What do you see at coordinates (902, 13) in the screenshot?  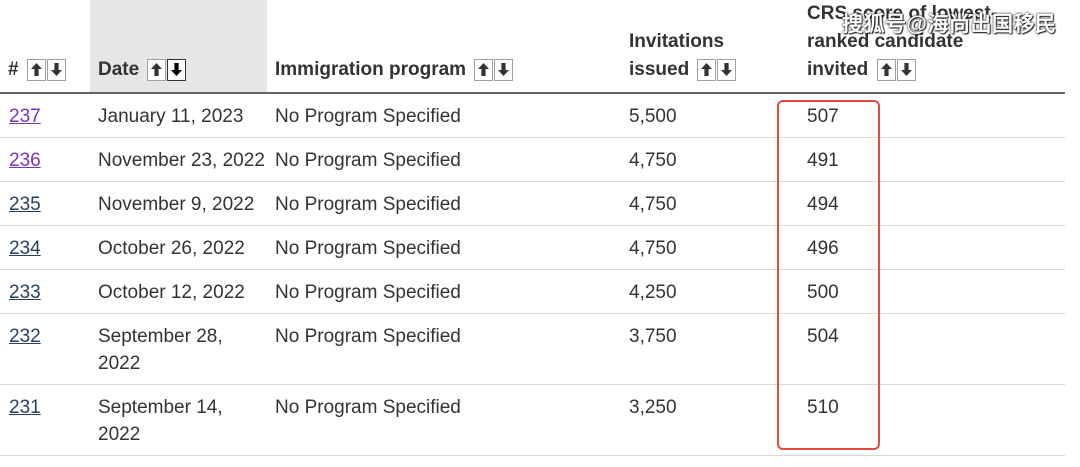 I see `header-crs-line1: CRS score of lowest-` at bounding box center [902, 13].